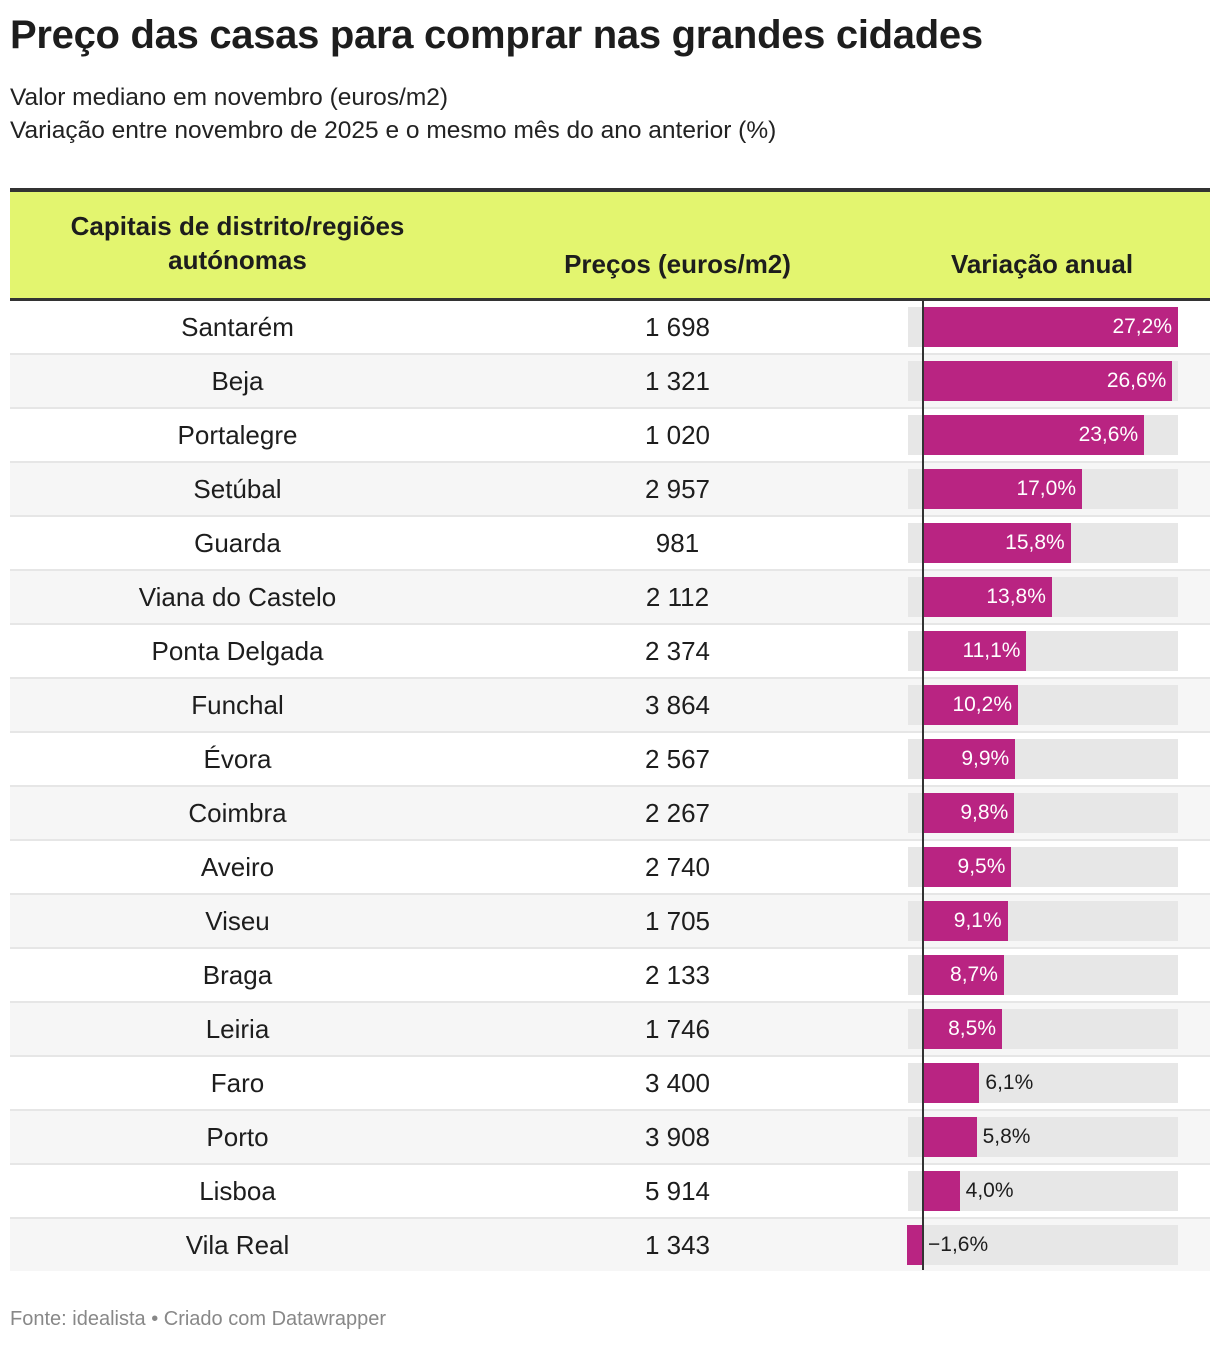 The width and height of the screenshot is (1220, 1346). Describe the element at coordinates (610, 1192) in the screenshot. I see `table-row: Lisboa 5 914 4,0%` at that location.